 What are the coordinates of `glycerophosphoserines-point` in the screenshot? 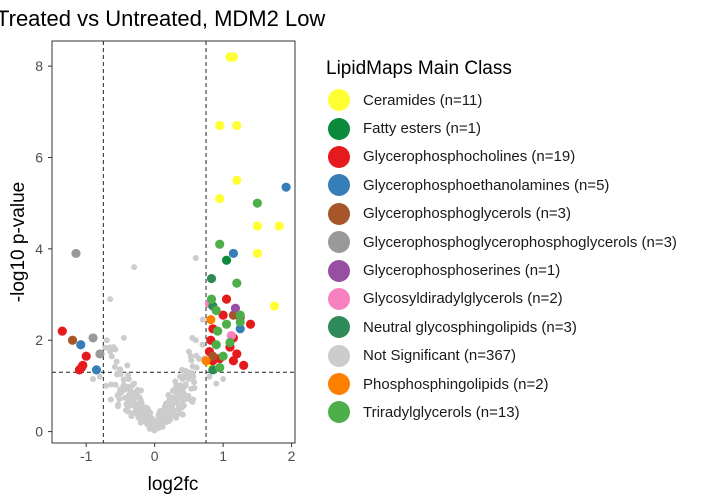 It's located at (235, 308).